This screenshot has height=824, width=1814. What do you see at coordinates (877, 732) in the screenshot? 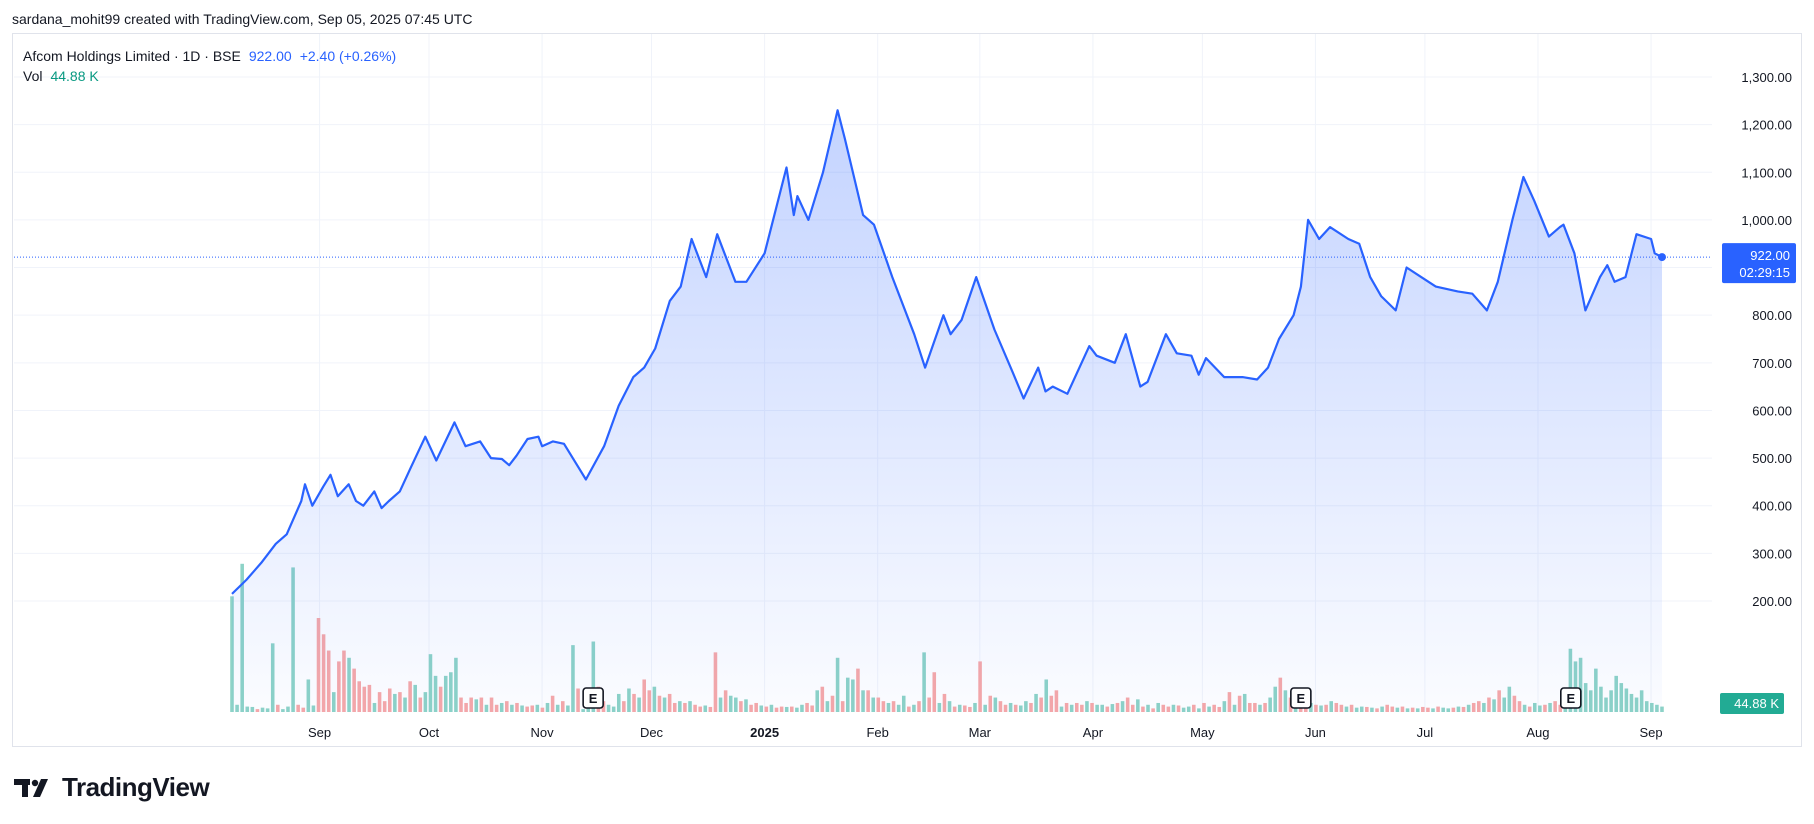
I see `time-tick-label: Feb` at bounding box center [877, 732].